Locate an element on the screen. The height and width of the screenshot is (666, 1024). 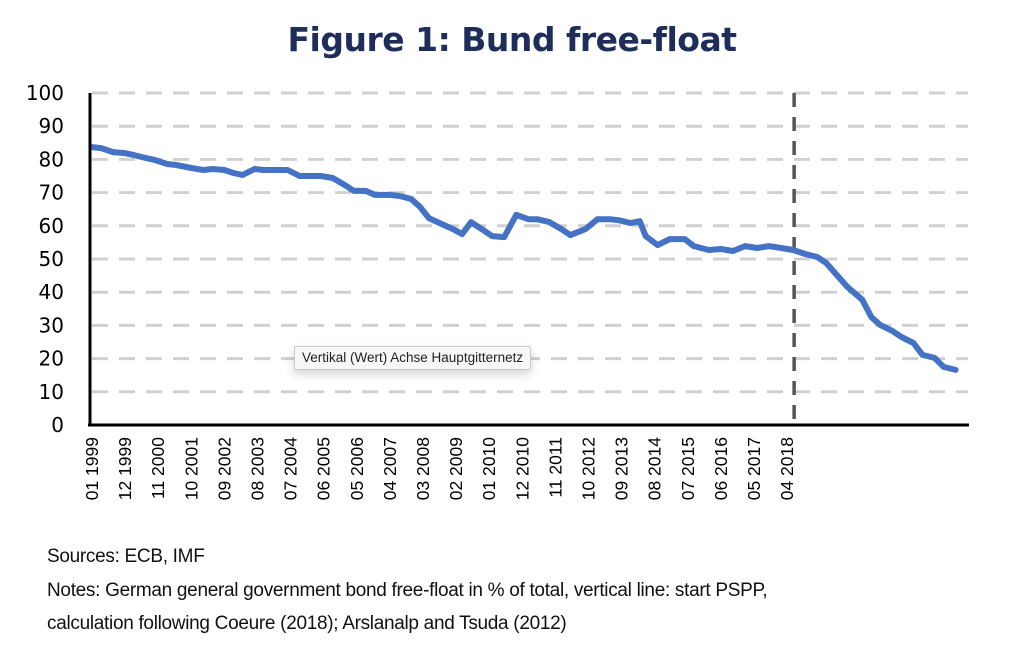
x-tick-label: 07 2015 is located at coordinates (688, 468).